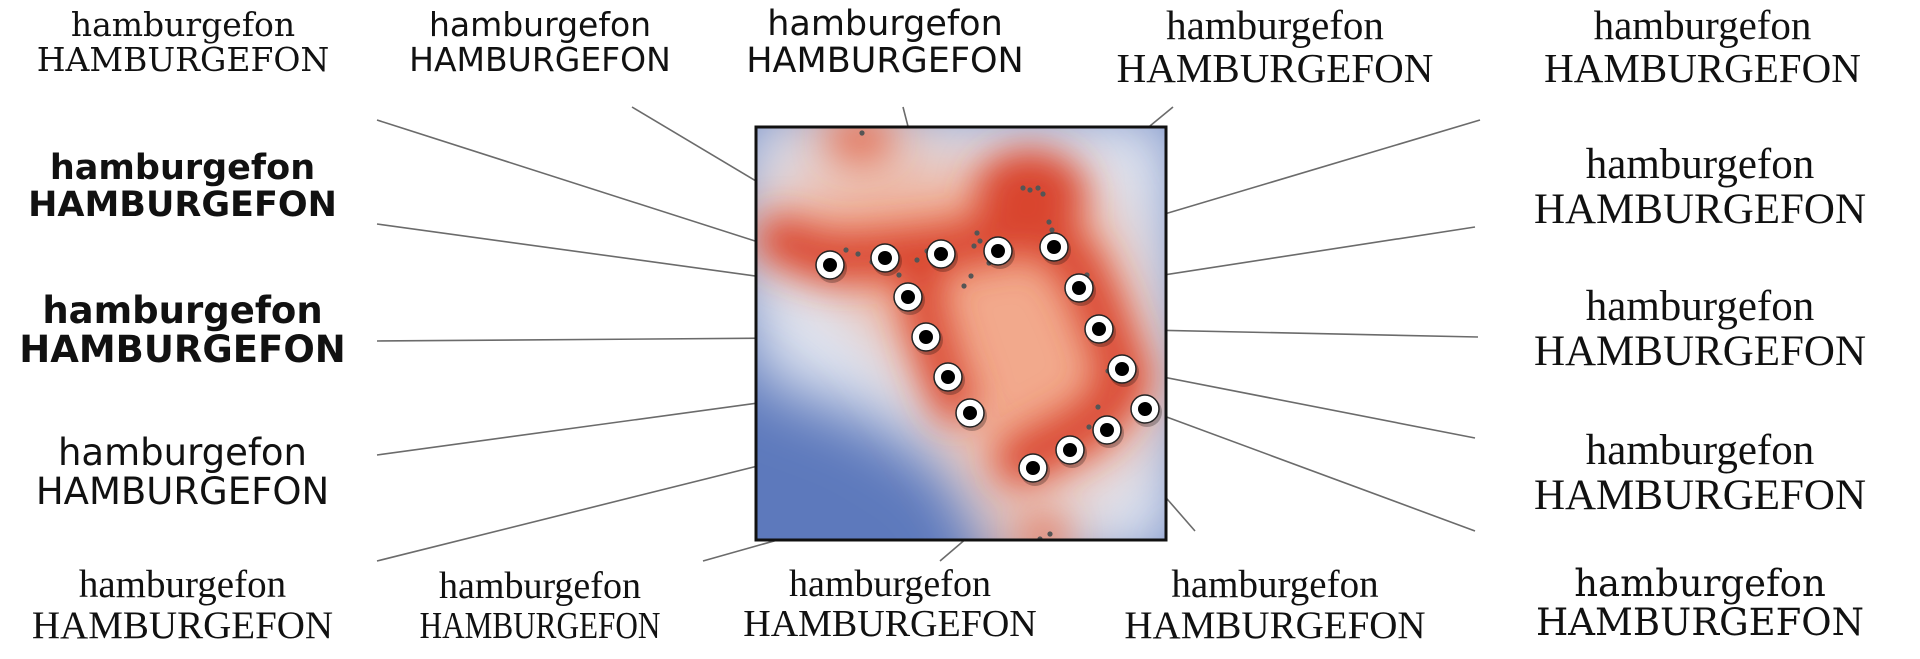 This screenshot has width=1920, height=659. I want to click on font-sample-16: hamburgefon HAMBURGEFON, so click(1700, 603).